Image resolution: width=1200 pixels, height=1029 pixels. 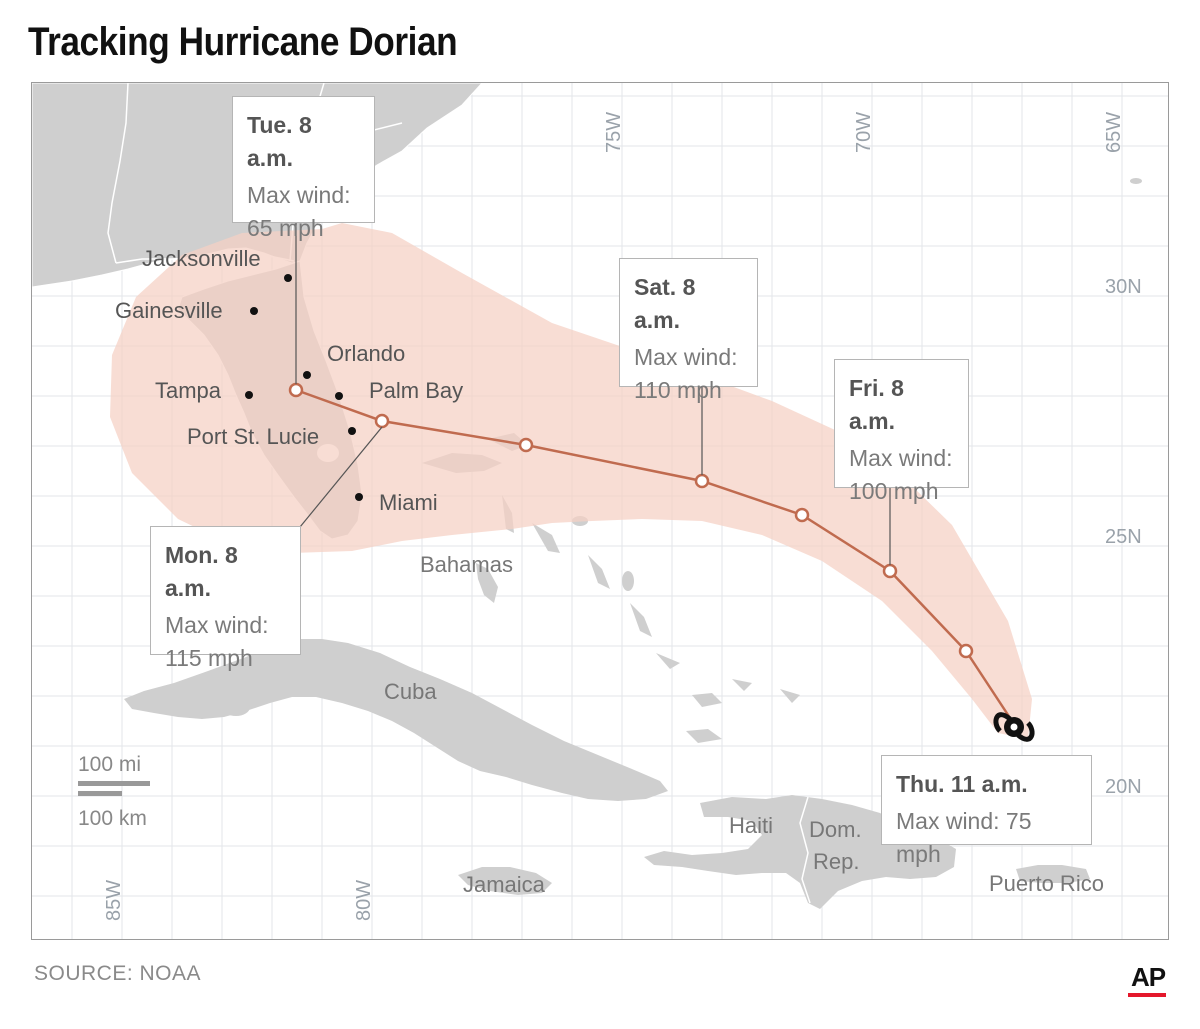 What do you see at coordinates (665, 303) in the screenshot?
I see `callout-sat-time: Sat. 8 a.m.` at bounding box center [665, 303].